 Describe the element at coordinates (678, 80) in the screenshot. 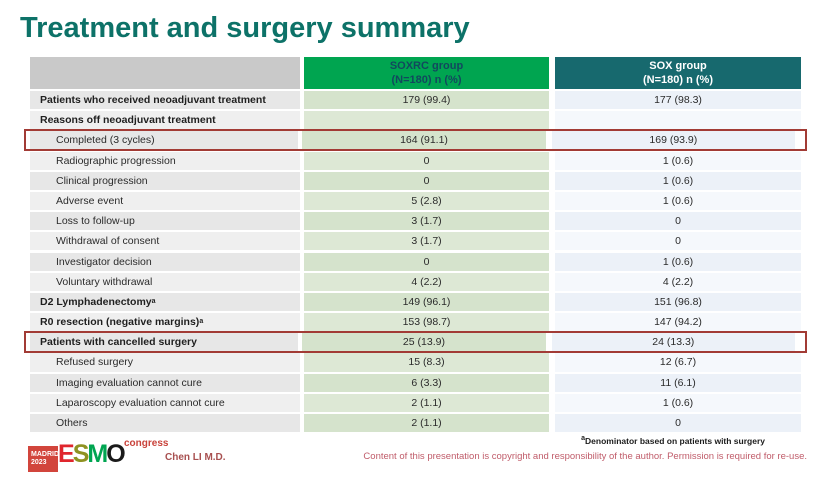

I see `header-sox-line2: (N=180) n (%)` at that location.